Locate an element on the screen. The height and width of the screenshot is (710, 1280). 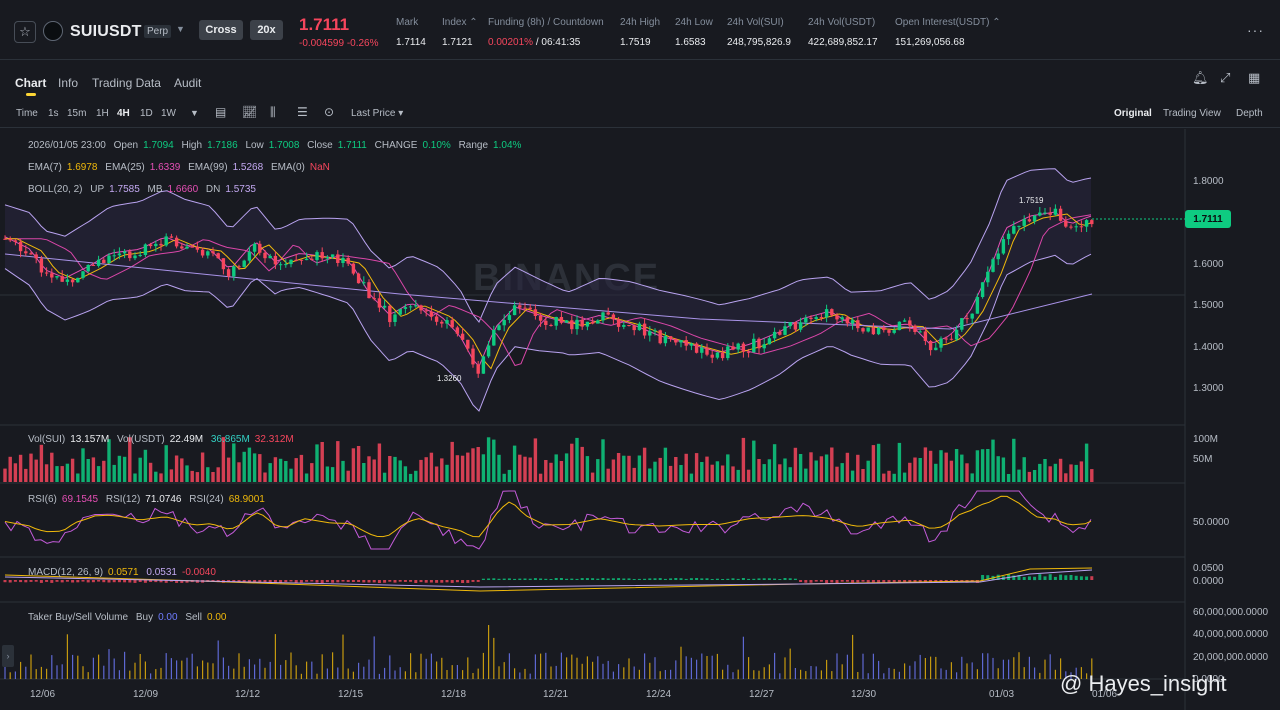
stat-open-interest: Open Interest(USDT) ⌃ 151,269,056.68 is located at coordinates (948, 32).